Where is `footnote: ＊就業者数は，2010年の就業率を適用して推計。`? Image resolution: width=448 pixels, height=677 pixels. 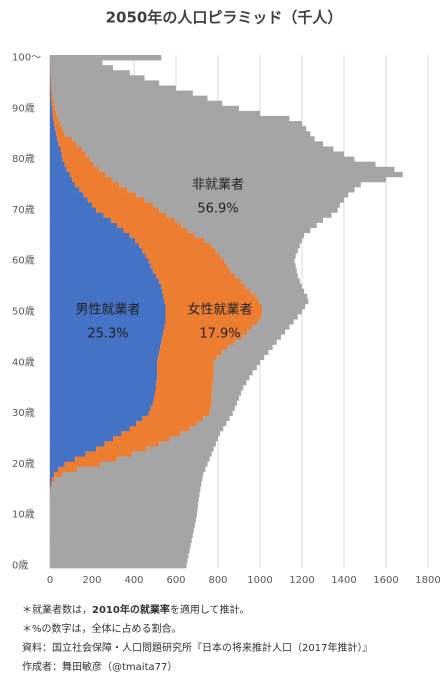 footnote: ＊就業者数は，2010年の就業率を適用して推計。 is located at coordinates (136, 609).